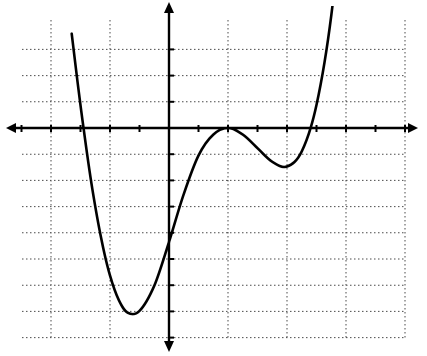 Image resolution: width=427 pixels, height=356 pixels. I want to click on x-axis-arrow-left, so click(11, 128).